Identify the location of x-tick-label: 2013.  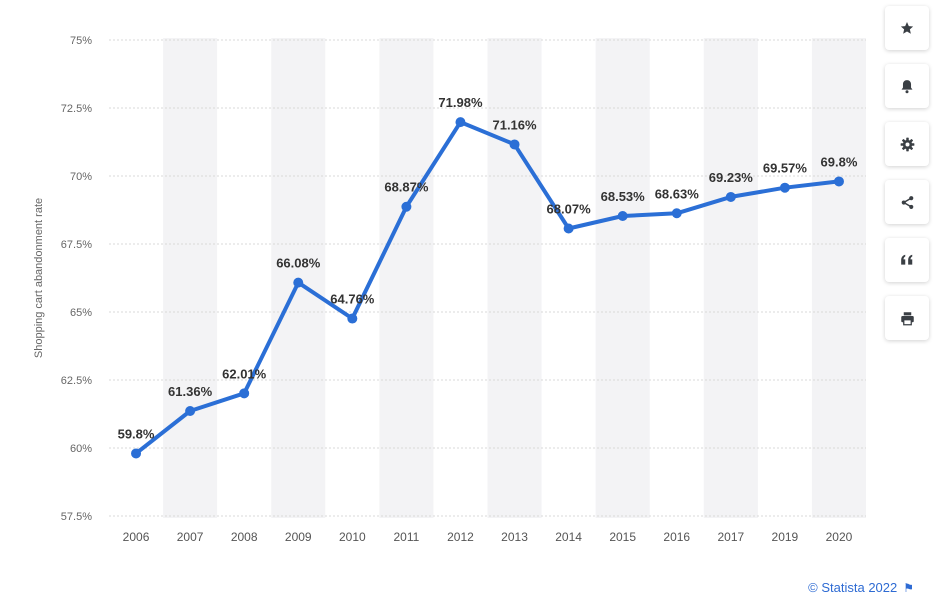
(514, 537).